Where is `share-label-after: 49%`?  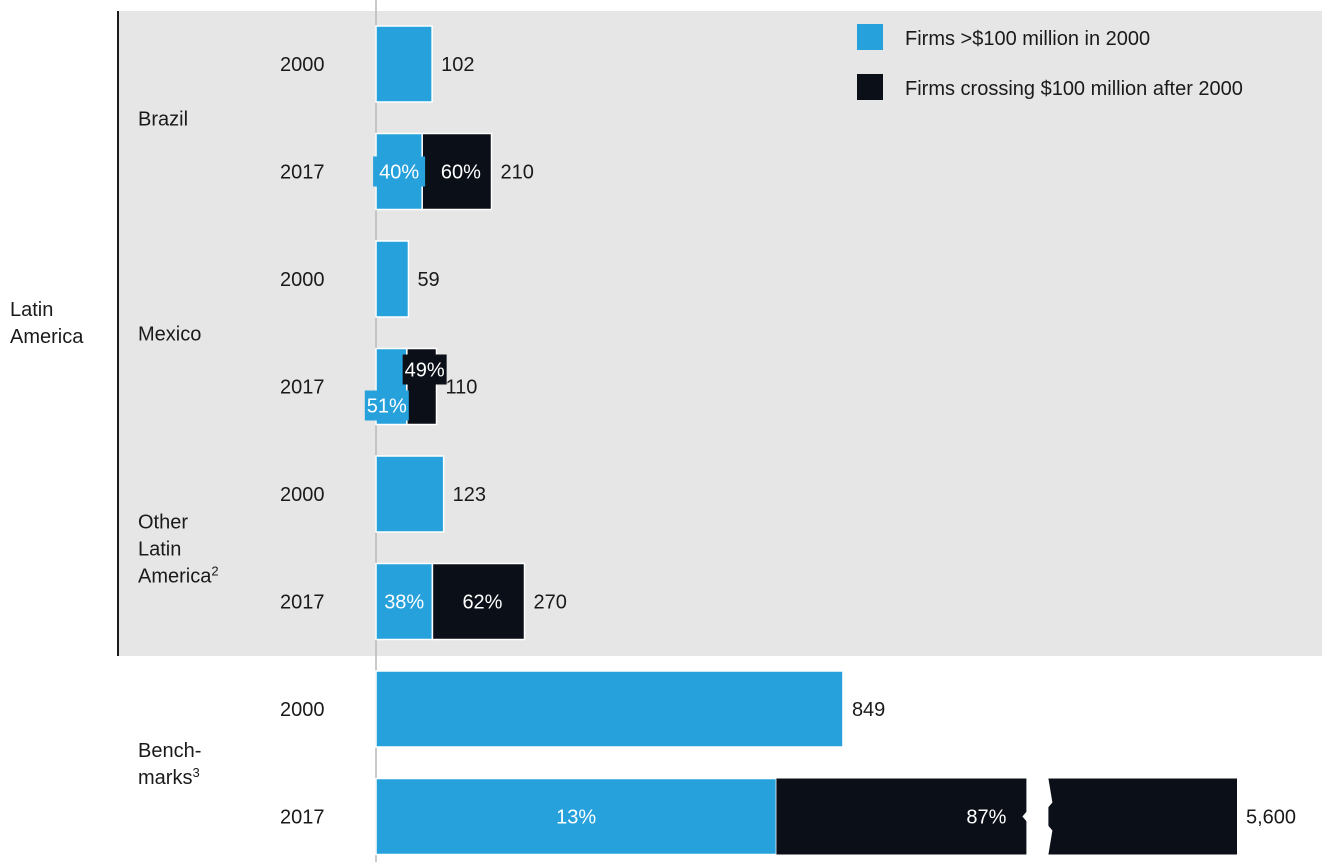
share-label-after: 49% is located at coordinates (425, 371).